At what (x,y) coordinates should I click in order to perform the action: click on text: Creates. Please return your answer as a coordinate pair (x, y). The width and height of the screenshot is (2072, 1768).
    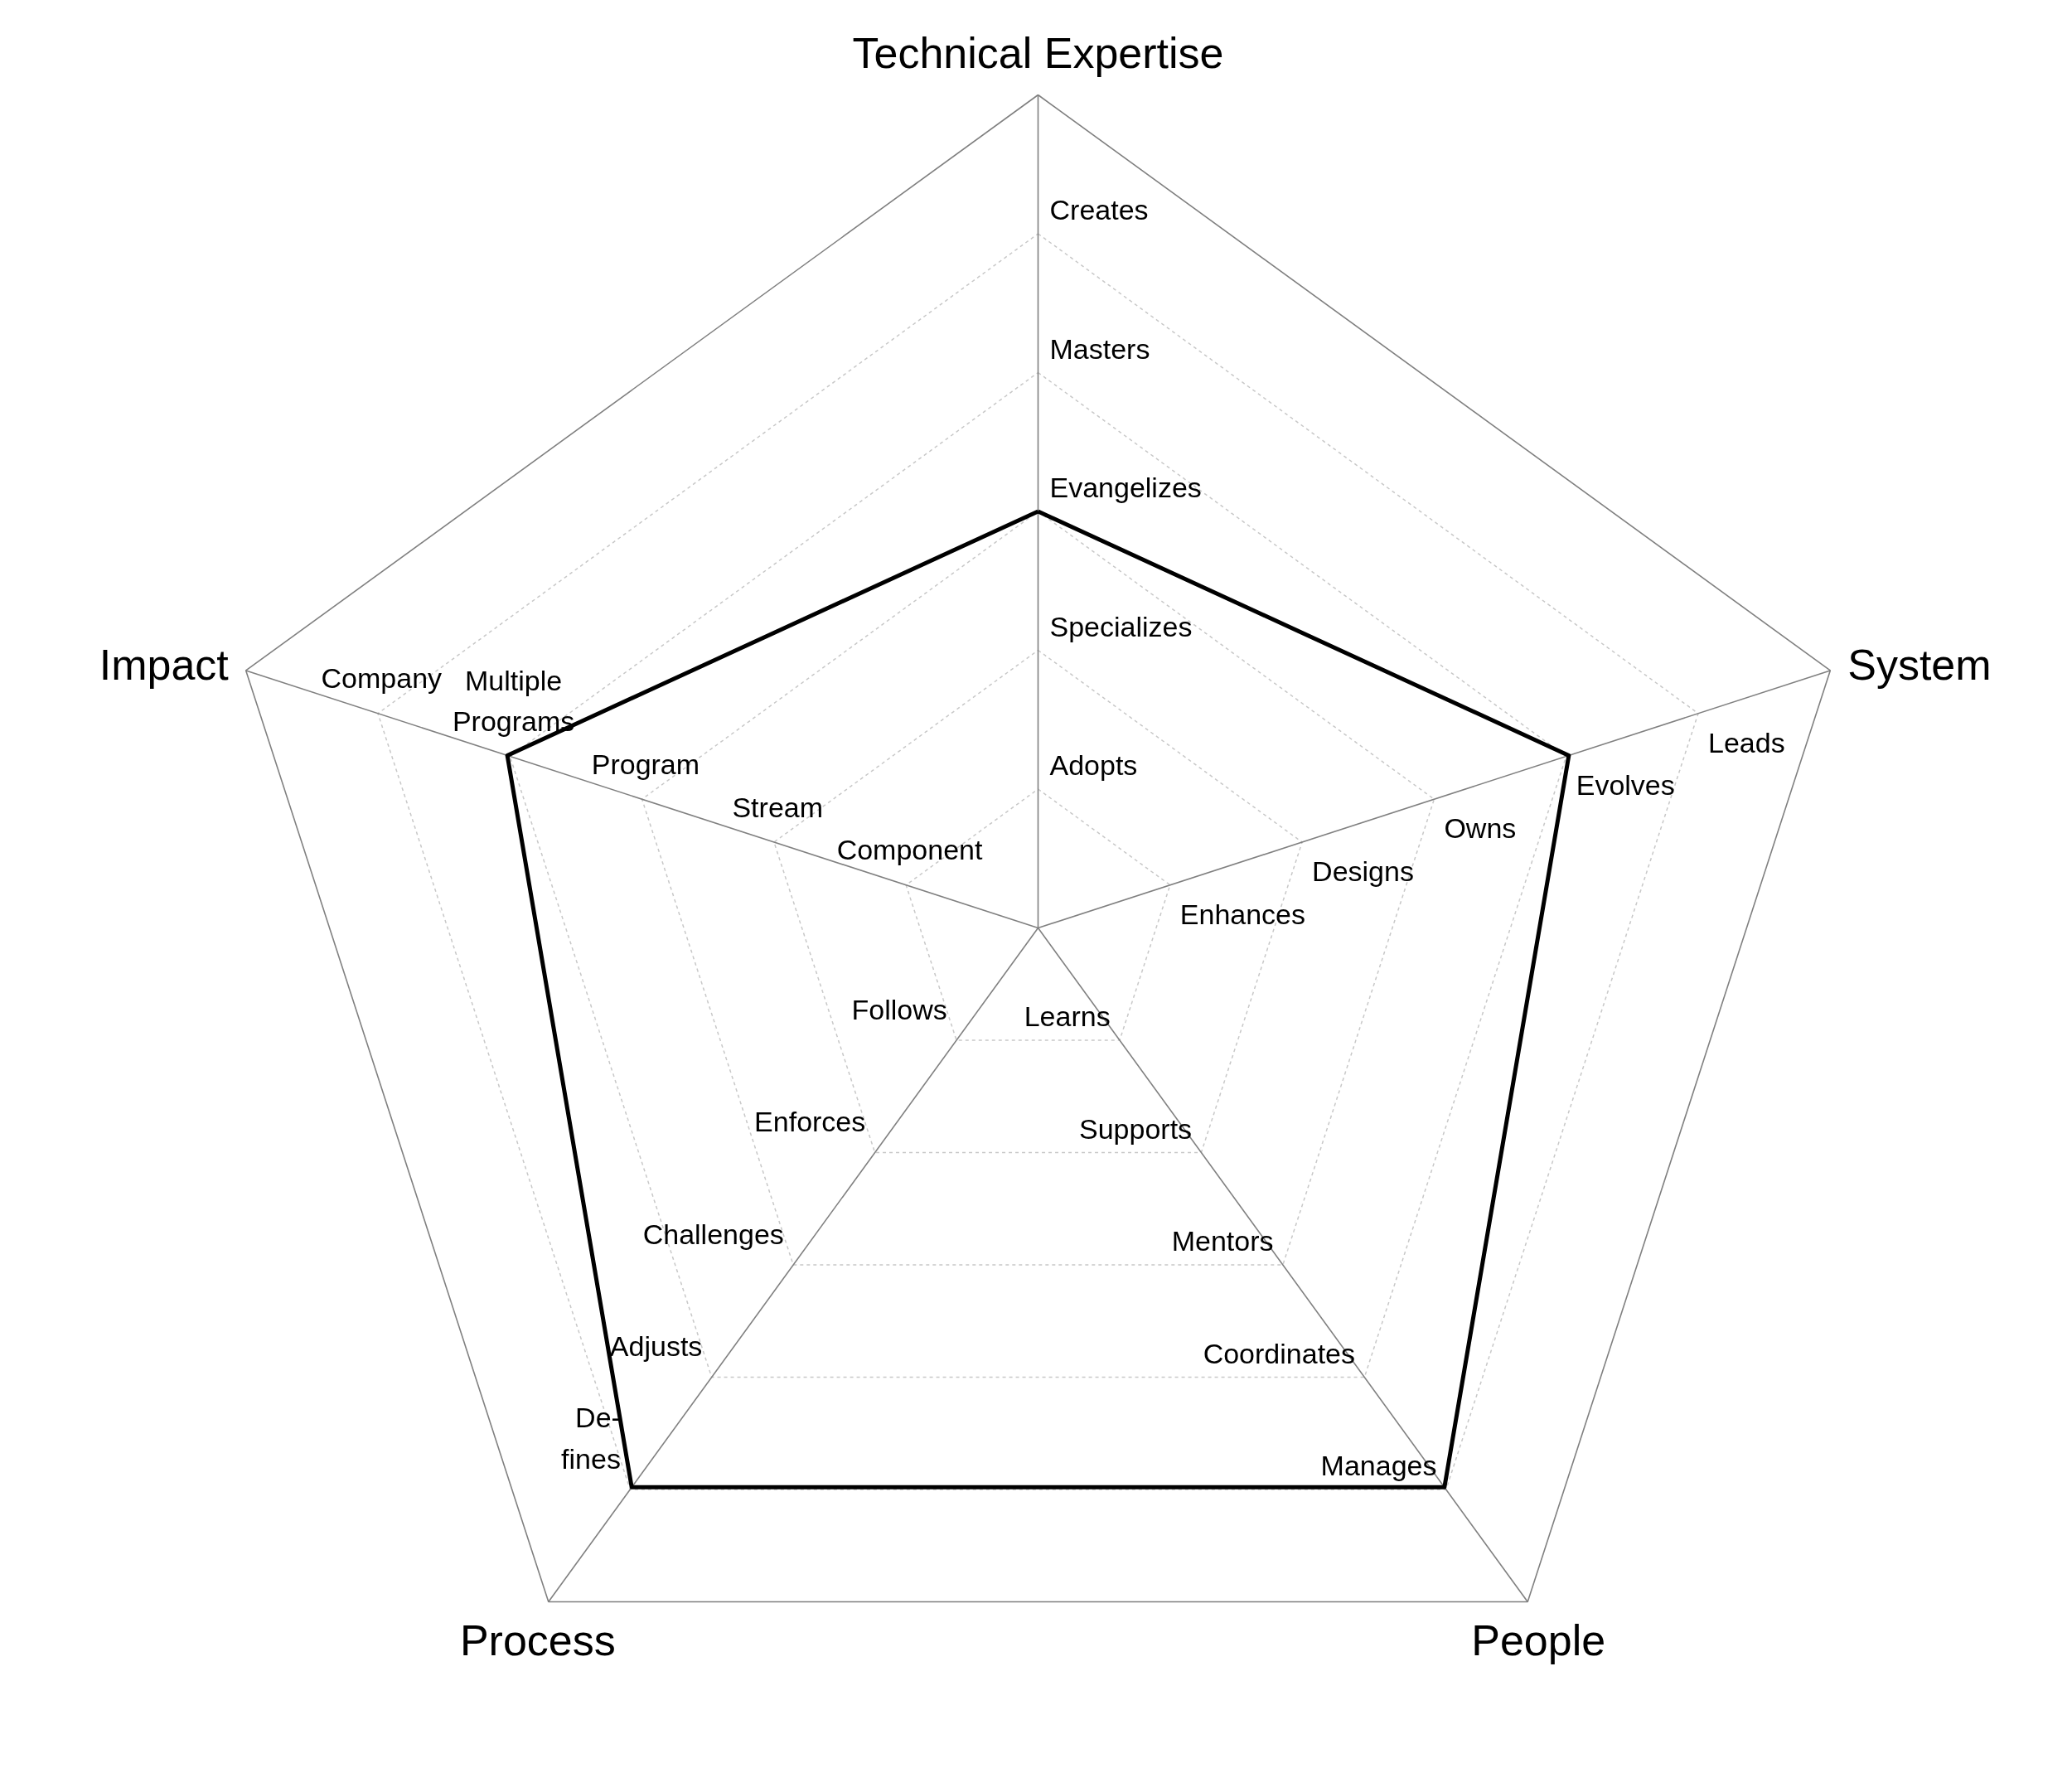
    Looking at the image, I should click on (1099, 209).